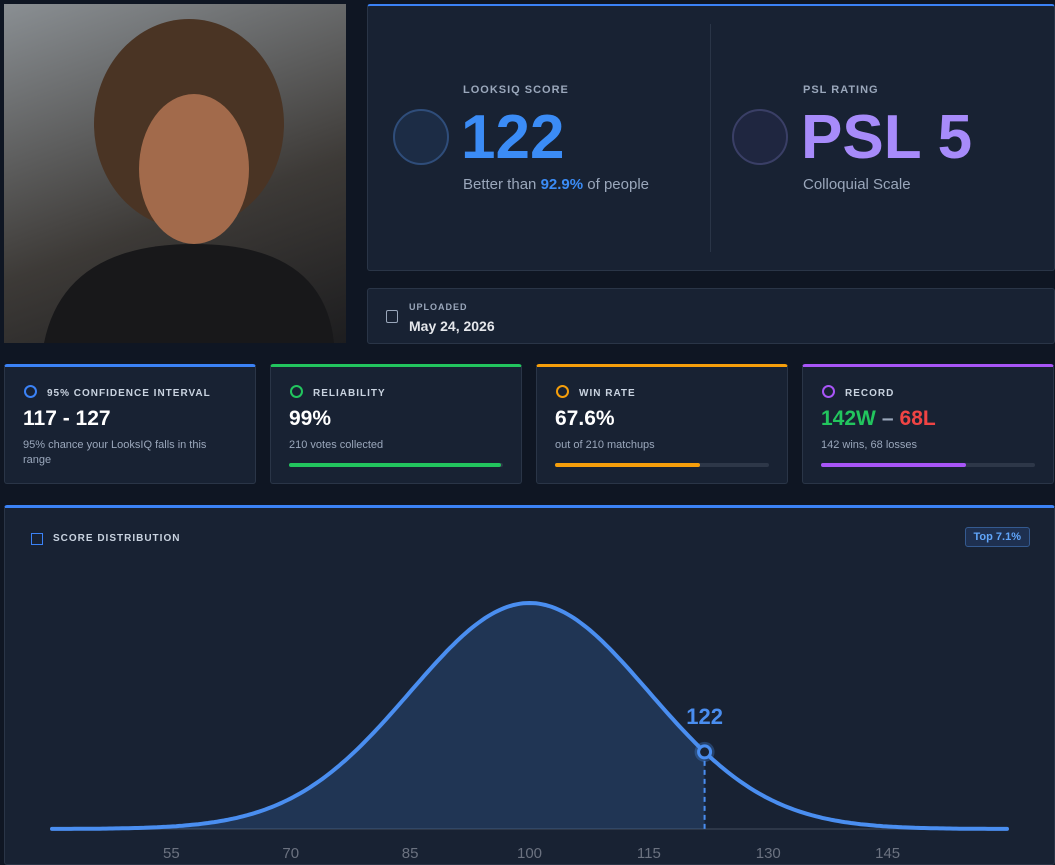 The width and height of the screenshot is (1055, 865). I want to click on stat-card: RECORD 142W –68L 142 wins, 68 losses, so click(928, 424).